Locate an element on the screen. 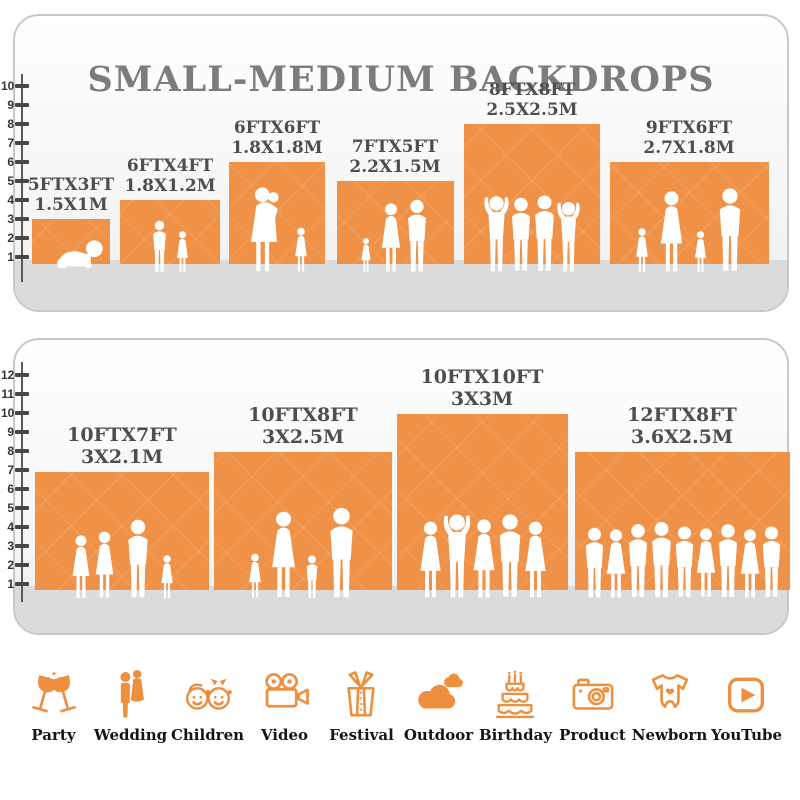  category-children: Children is located at coordinates (207, 706).